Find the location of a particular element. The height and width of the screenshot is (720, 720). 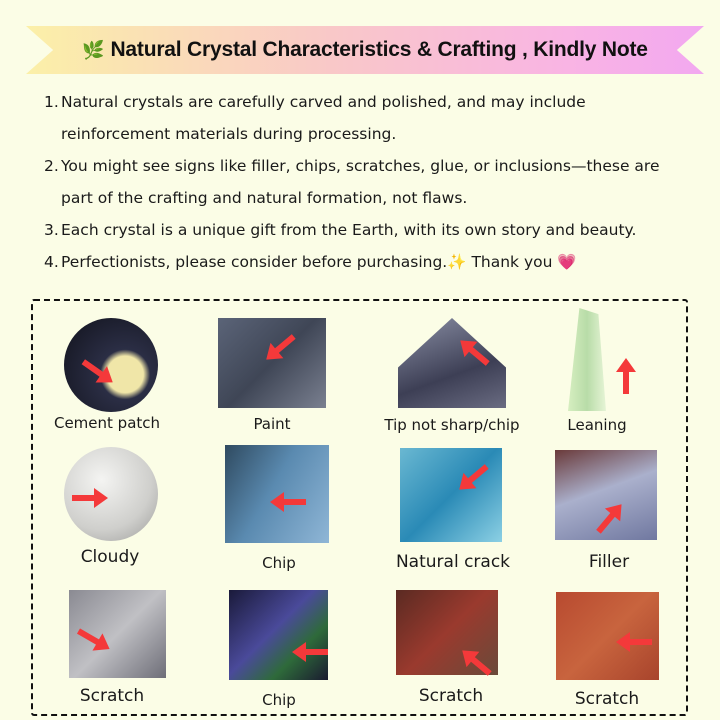

example-label: Paint is located at coordinates (272, 424).